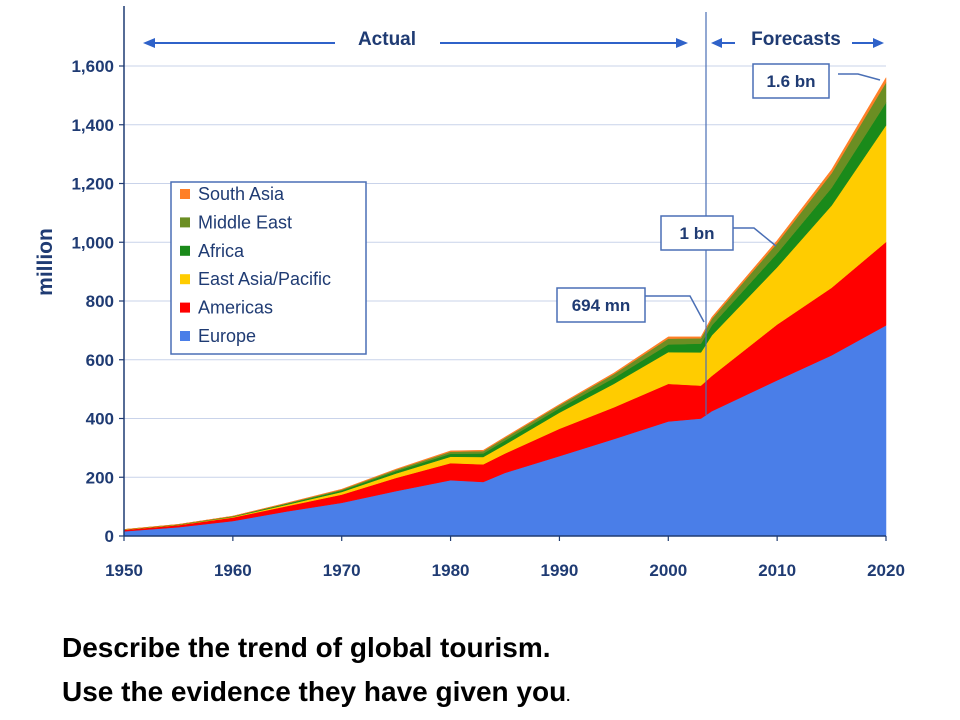  What do you see at coordinates (185, 222) in the screenshot?
I see `legend-swatch-middle-east` at bounding box center [185, 222].